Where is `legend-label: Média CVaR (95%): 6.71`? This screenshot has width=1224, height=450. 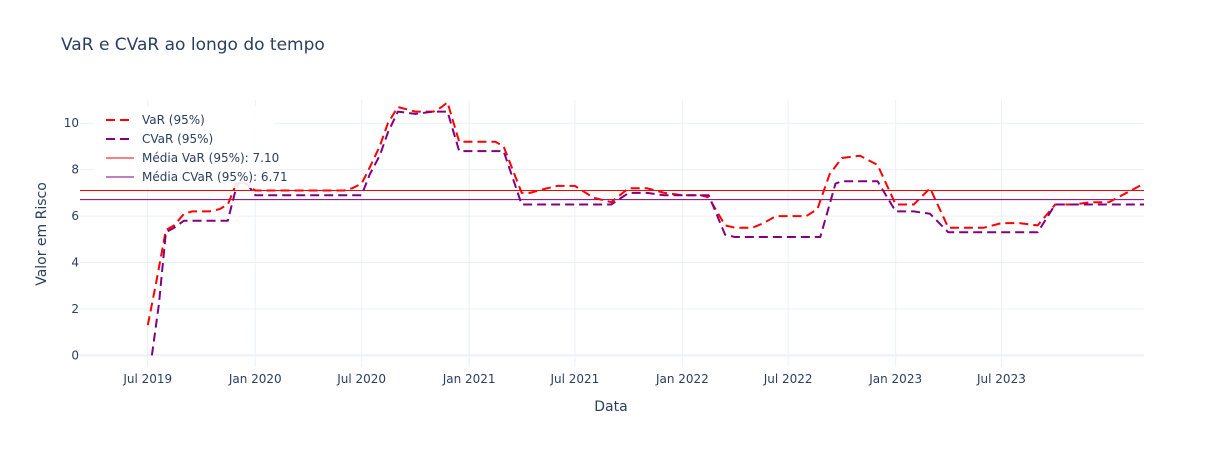 legend-label: Média CVaR (95%): 6.71 is located at coordinates (215, 177).